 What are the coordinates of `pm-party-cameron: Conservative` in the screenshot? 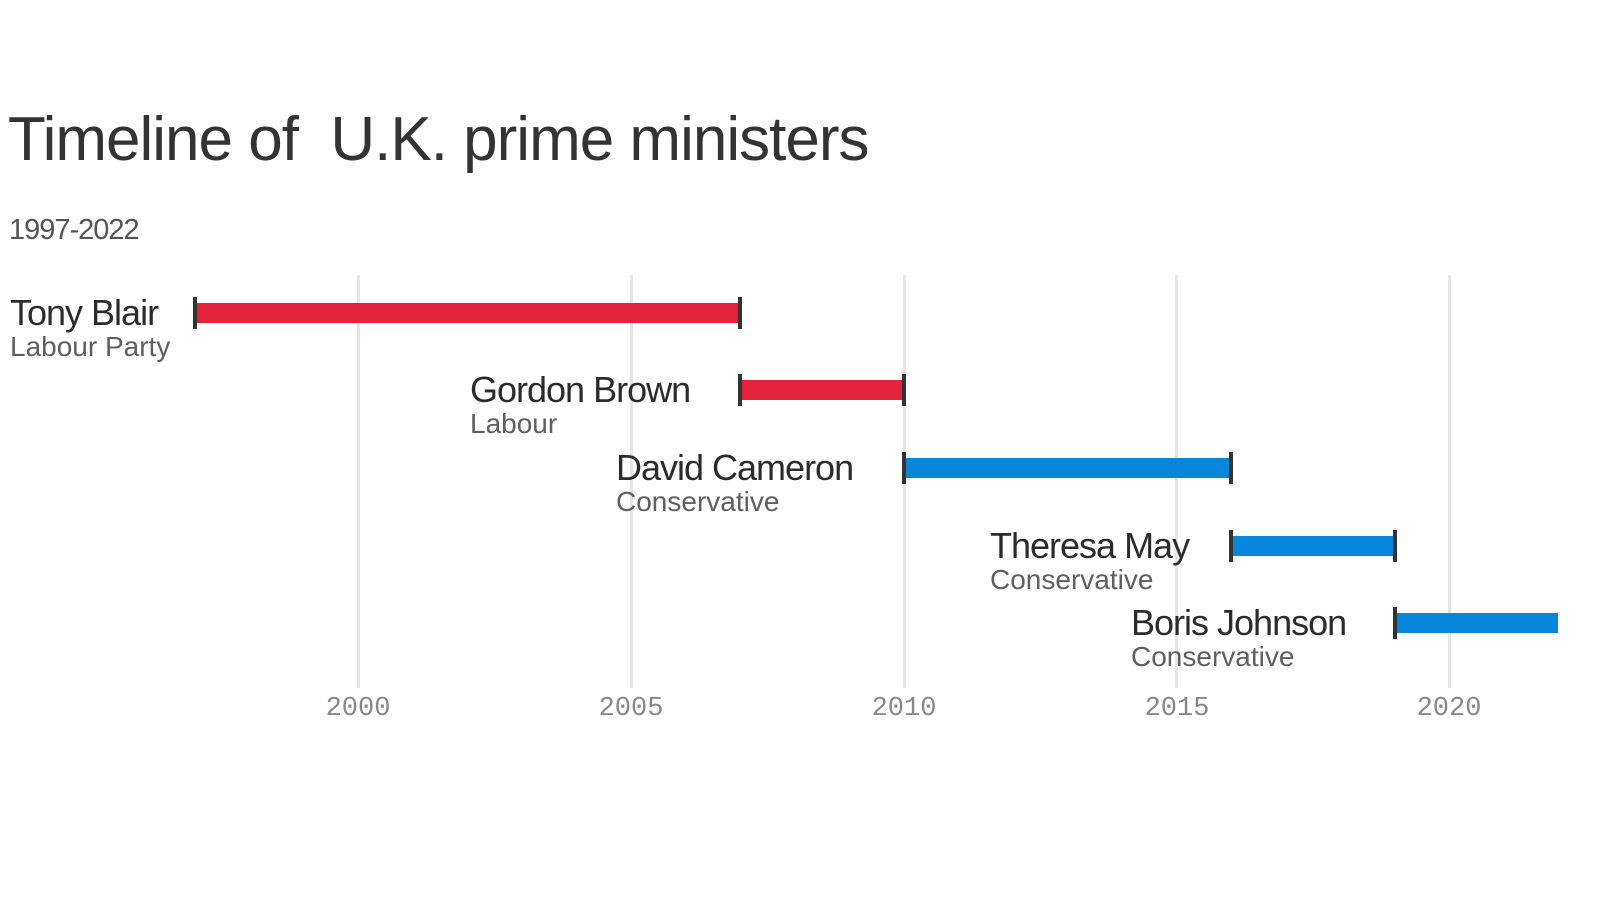 It's located at (698, 501).